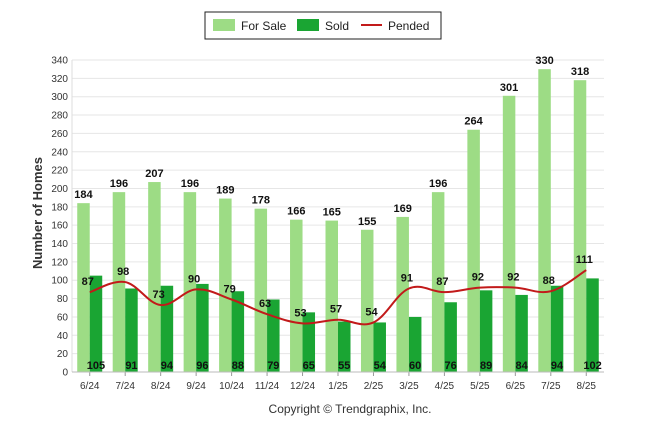  I want to click on legend: For Sale Sold Pended, so click(323, 25).